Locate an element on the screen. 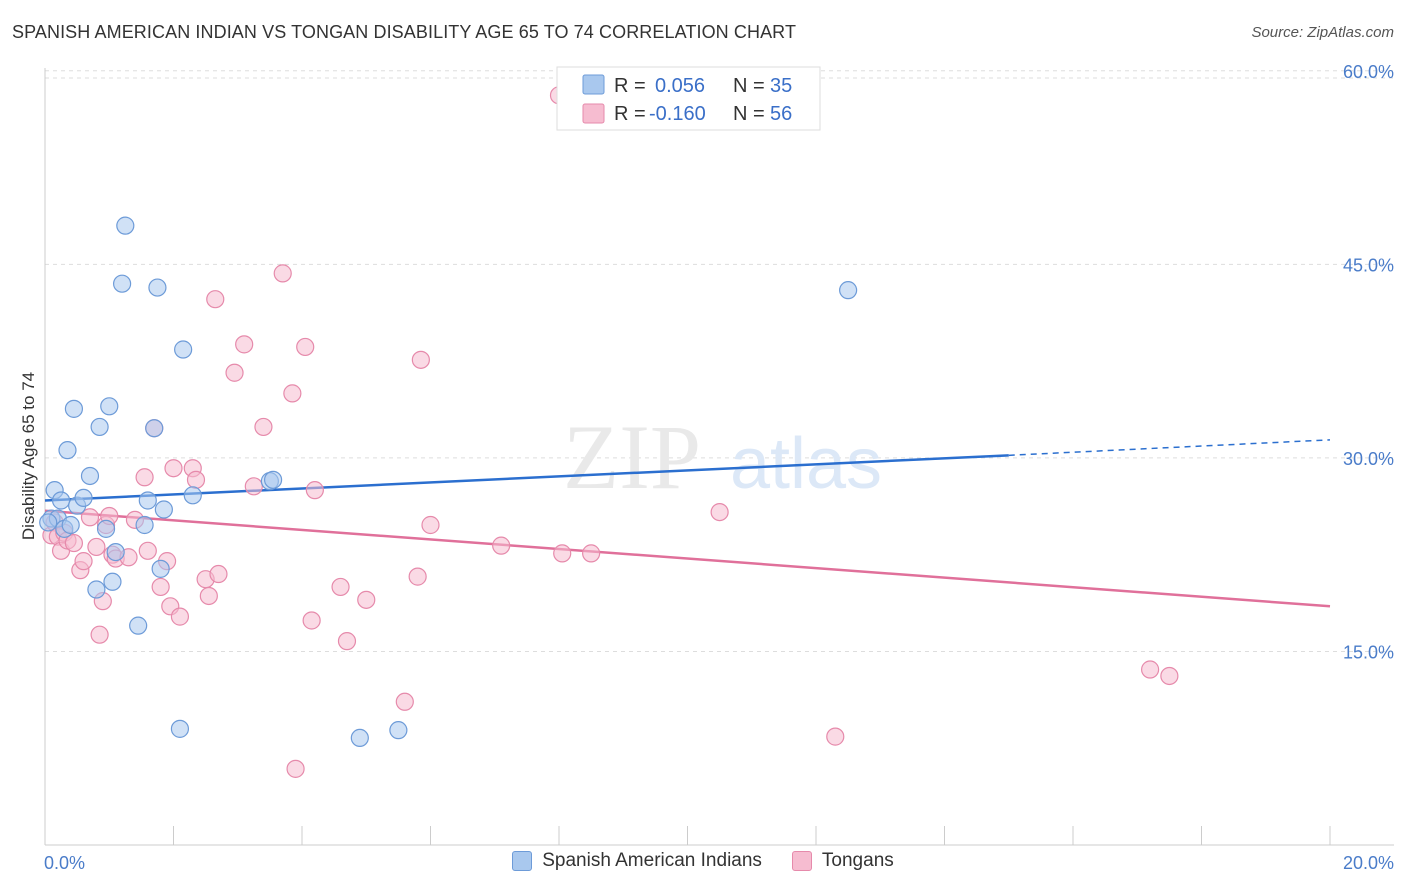 This screenshot has height=892, width=1406. trend-line-extension is located at coordinates (1169, 448).